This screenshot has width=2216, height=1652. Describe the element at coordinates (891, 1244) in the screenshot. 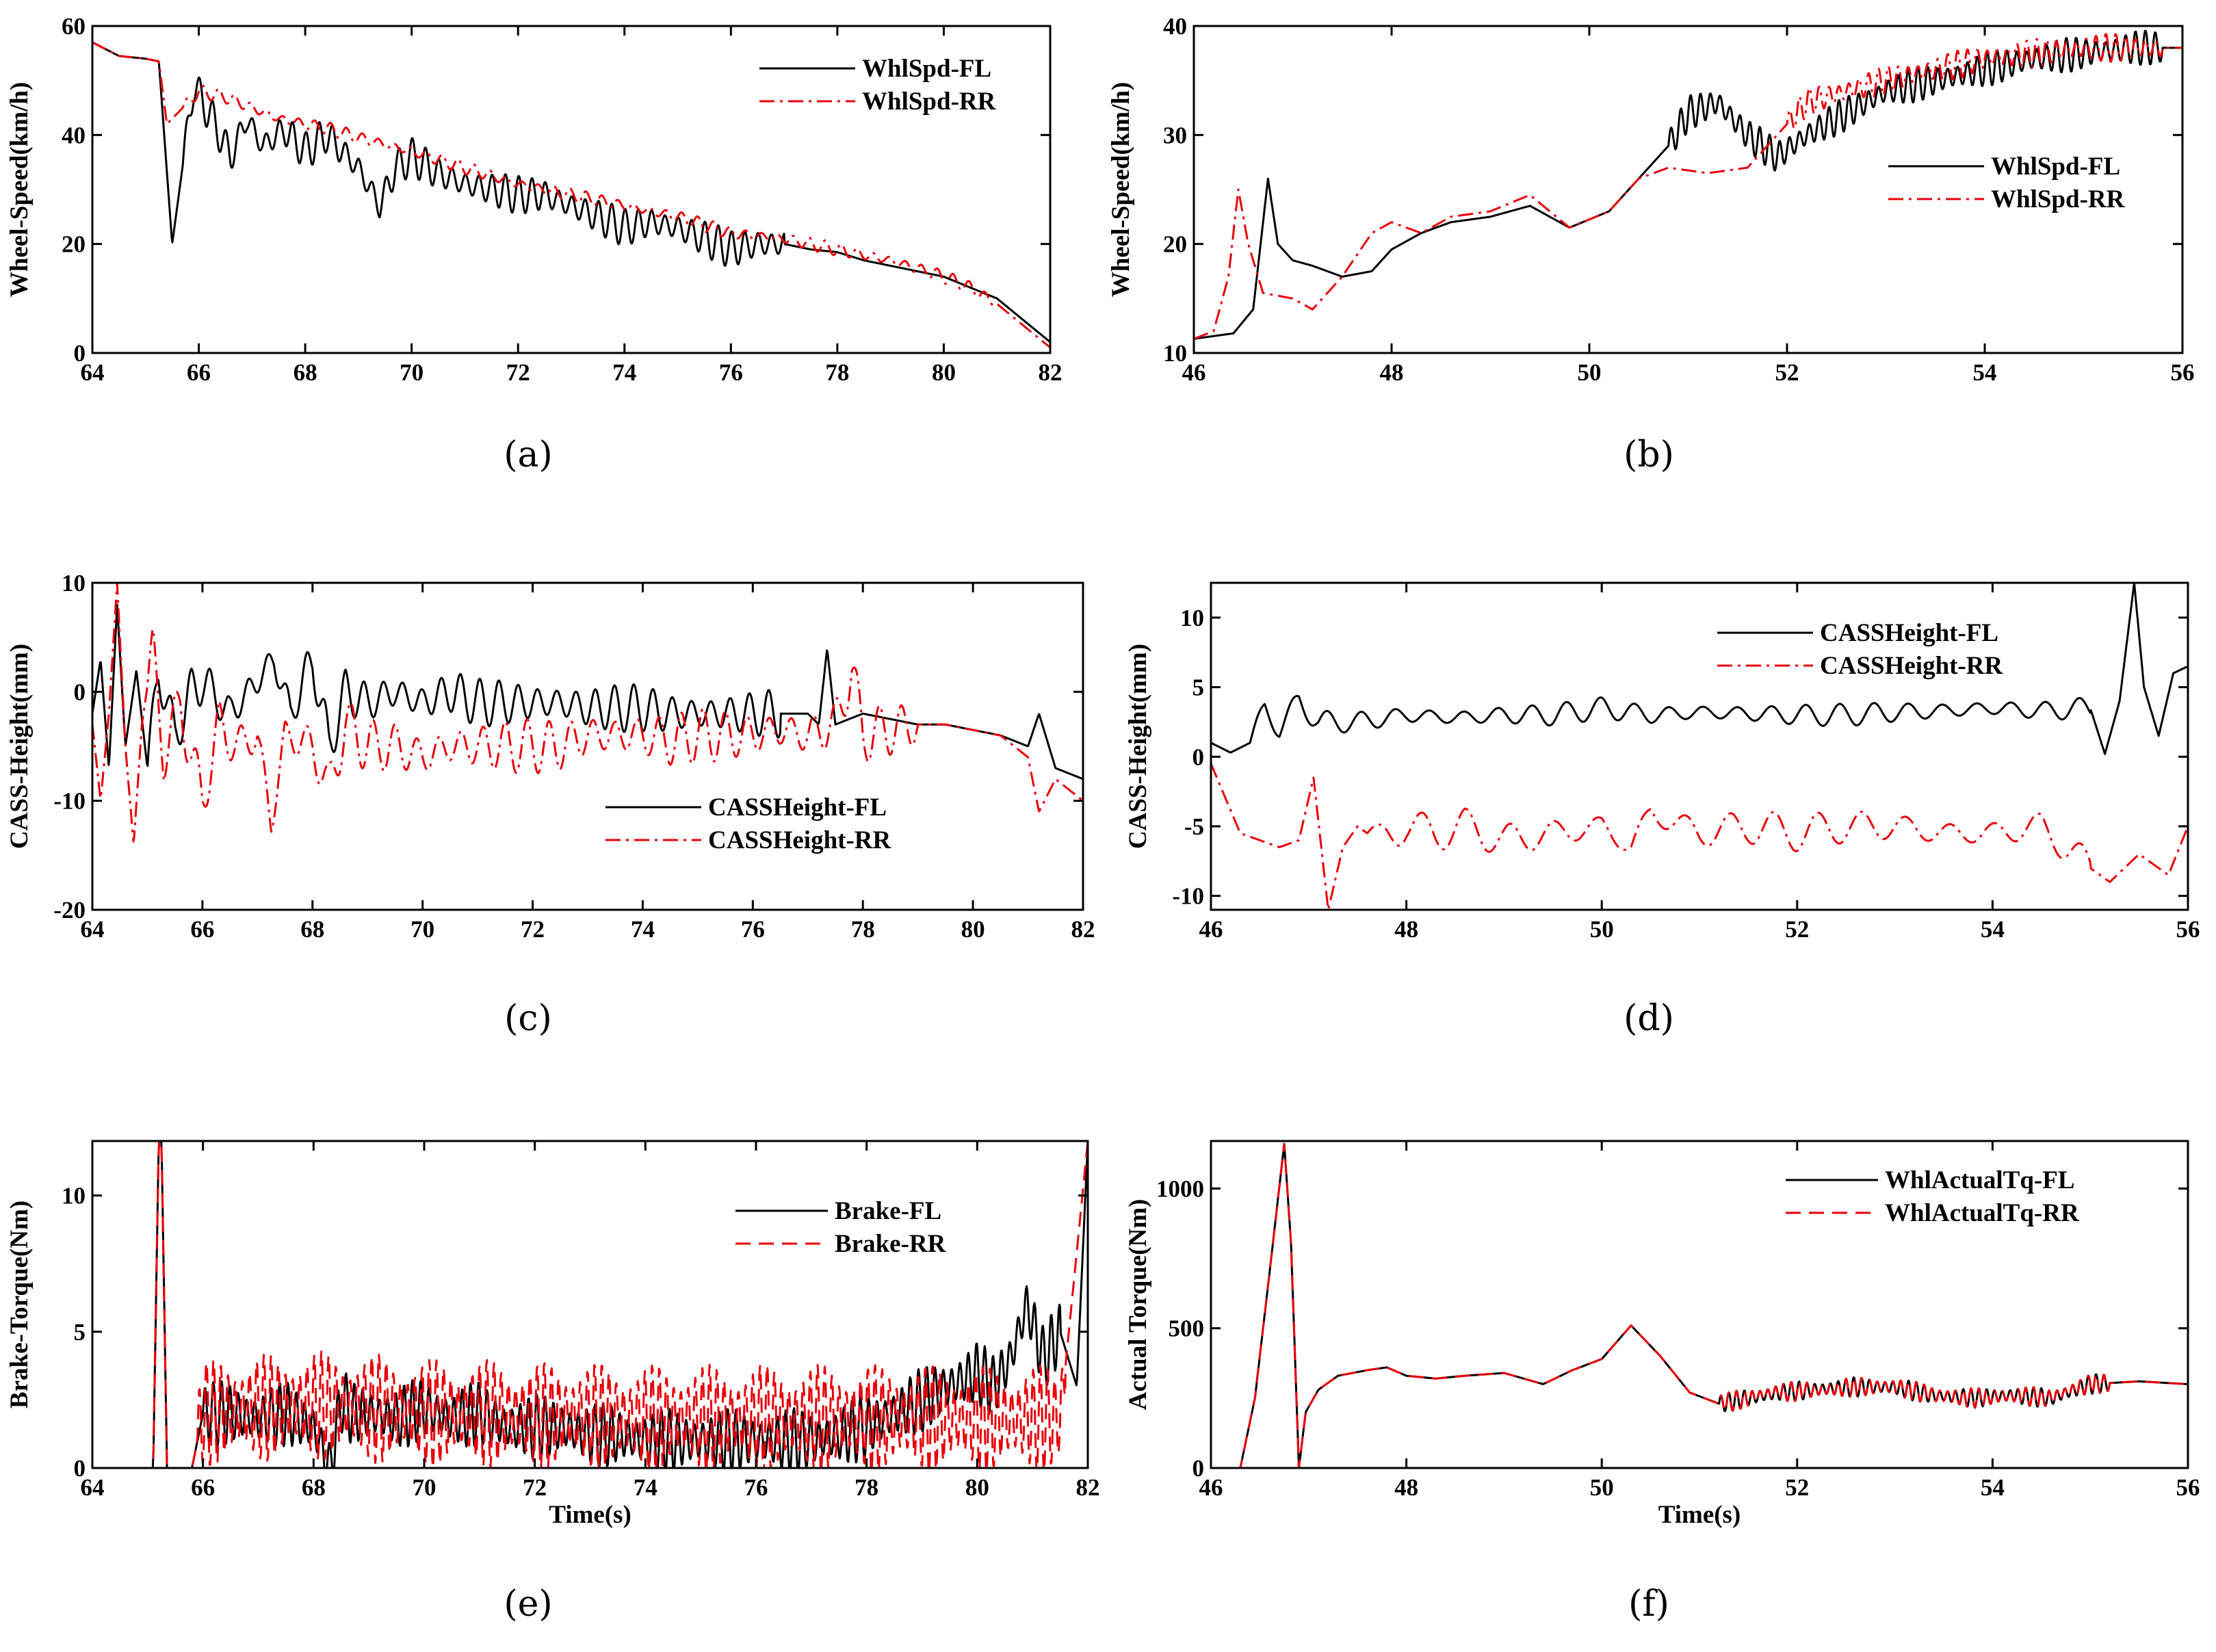

I see `legend-label-rr: Brake-RR` at that location.